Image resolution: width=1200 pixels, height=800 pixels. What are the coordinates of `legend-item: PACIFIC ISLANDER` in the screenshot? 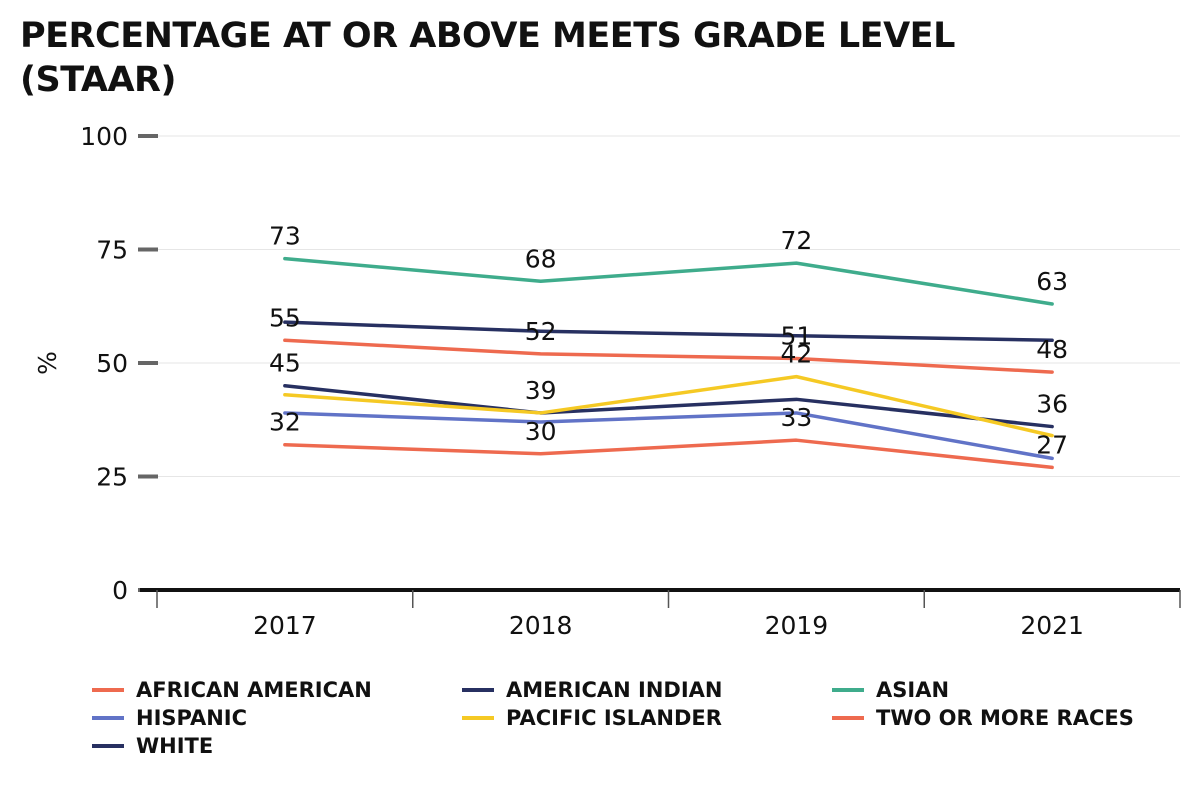 It's located at (647, 718).